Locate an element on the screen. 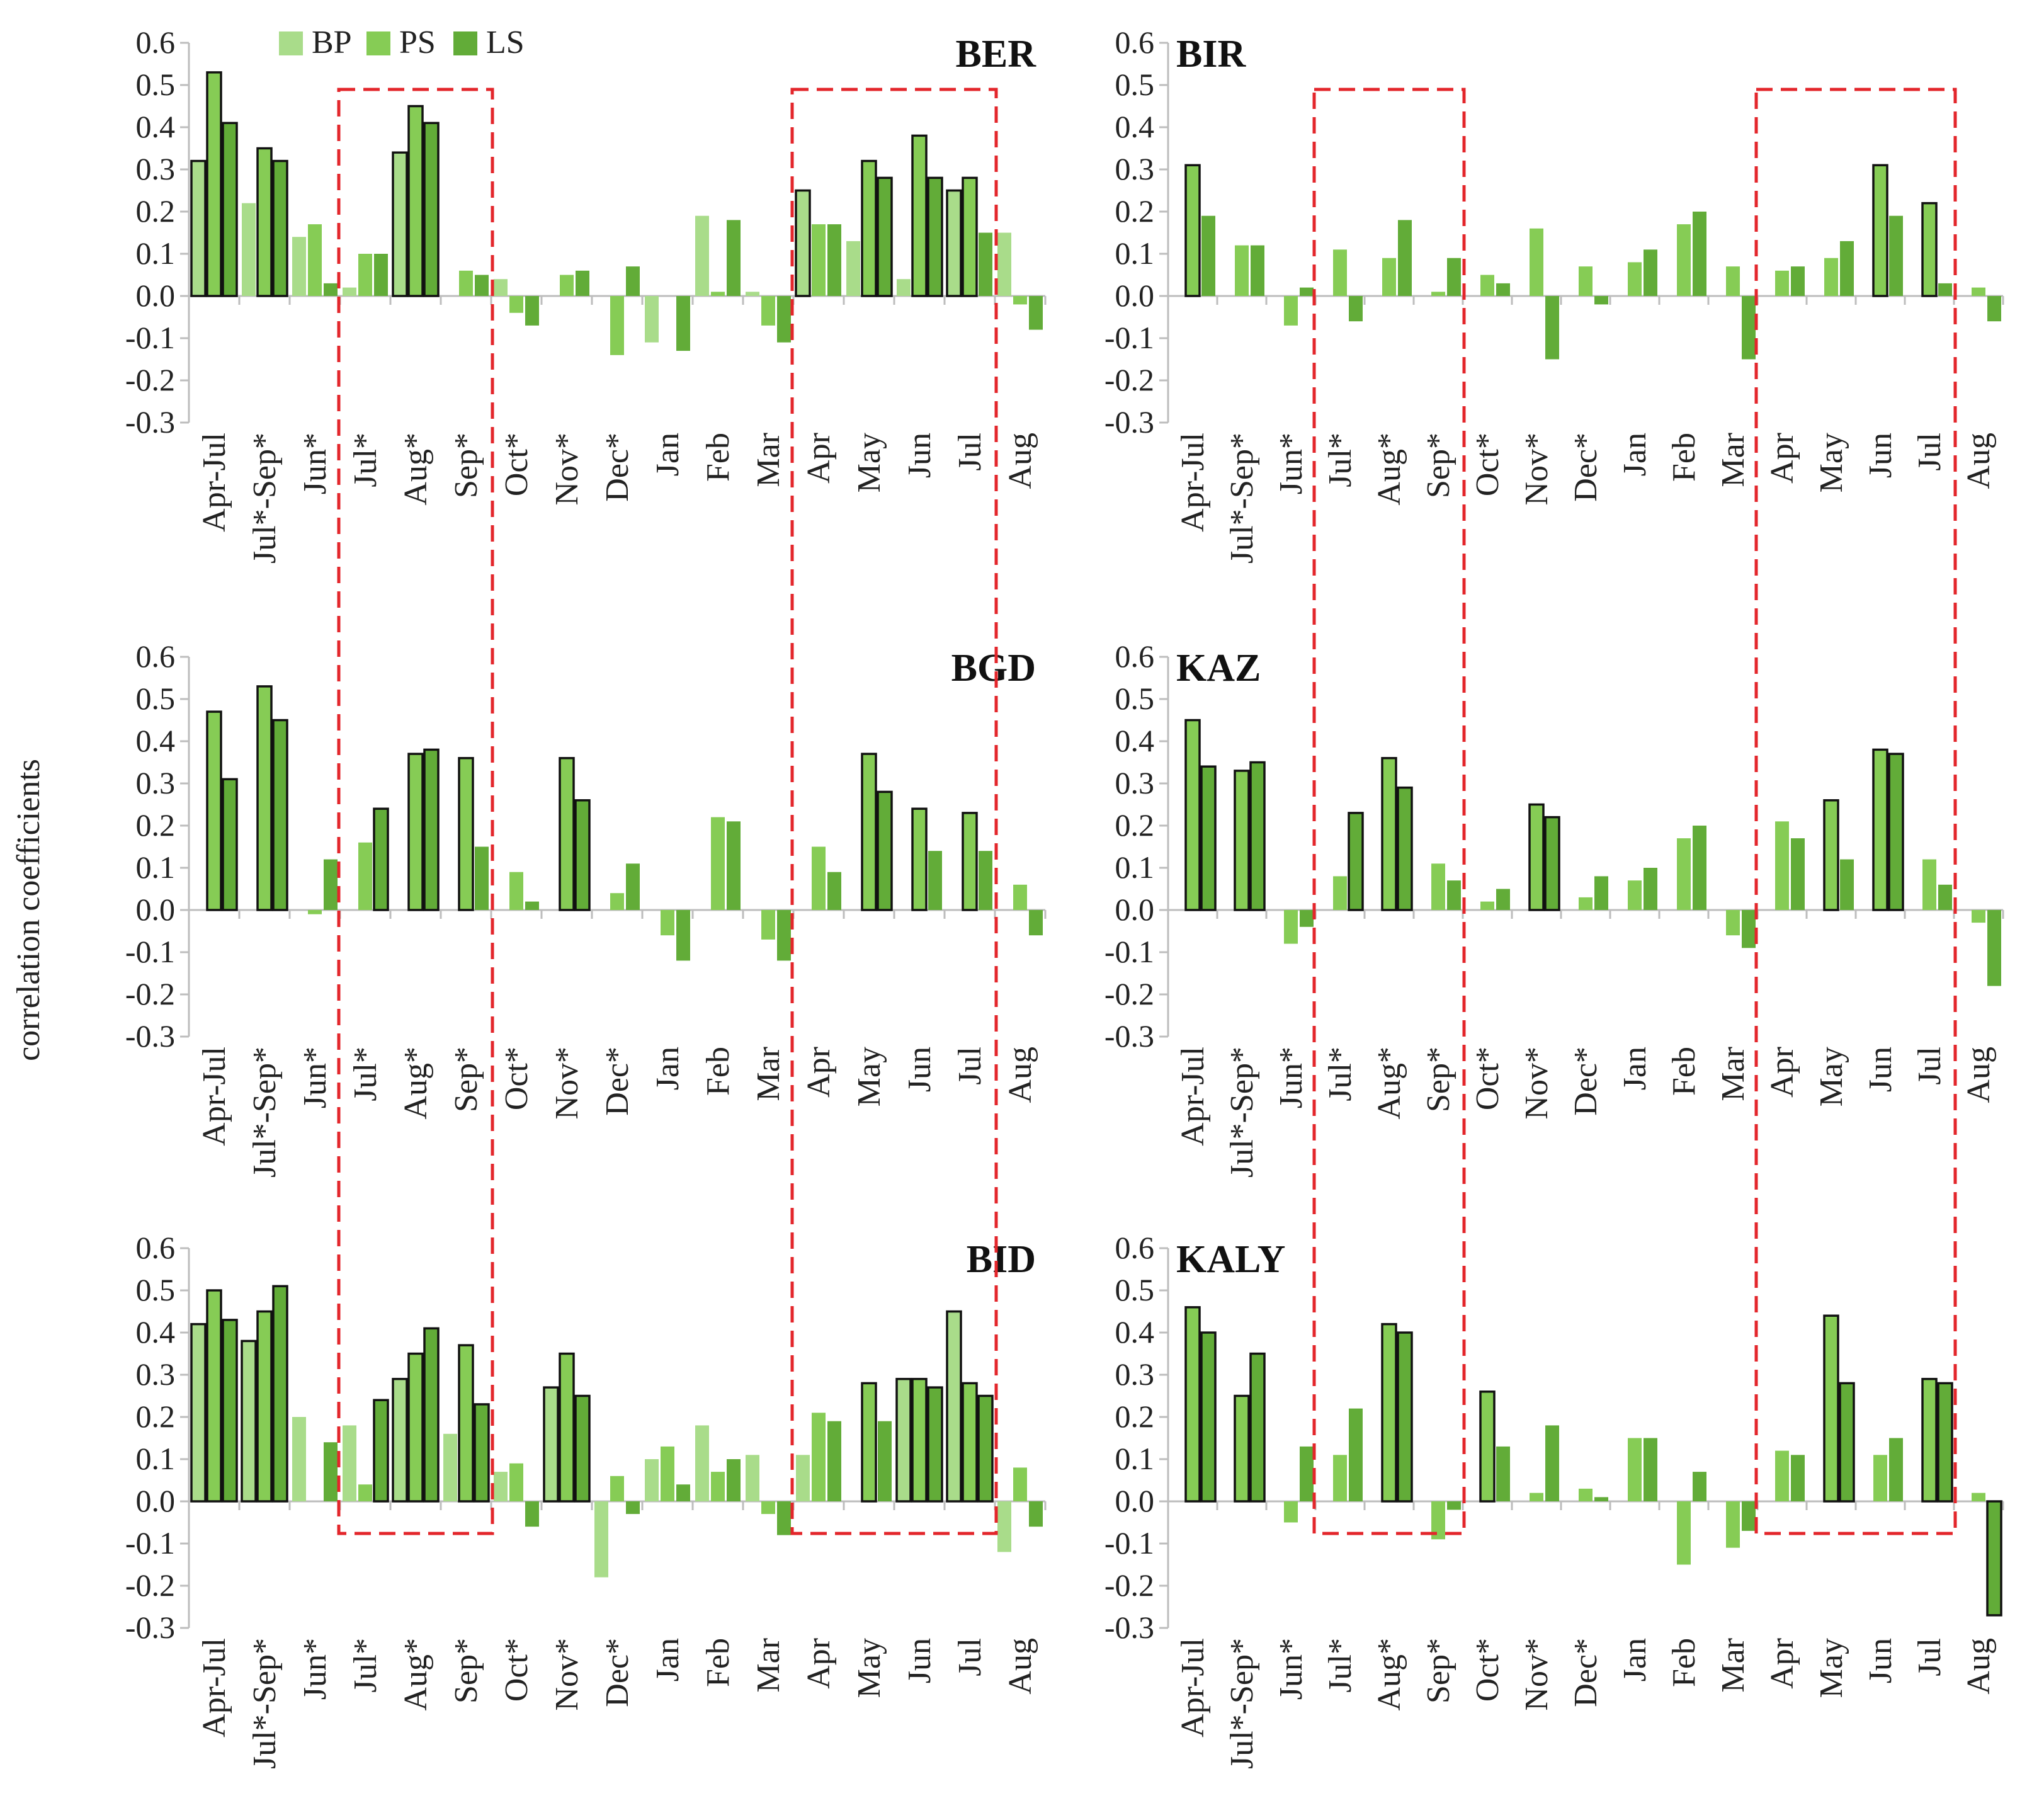 Image resolution: width=2044 pixels, height=1820 pixels. panel-title: BGD is located at coordinates (993, 668).